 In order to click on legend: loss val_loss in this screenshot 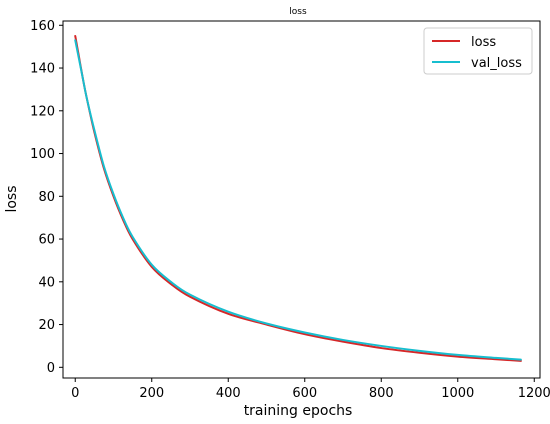, I will do `click(478, 51)`.